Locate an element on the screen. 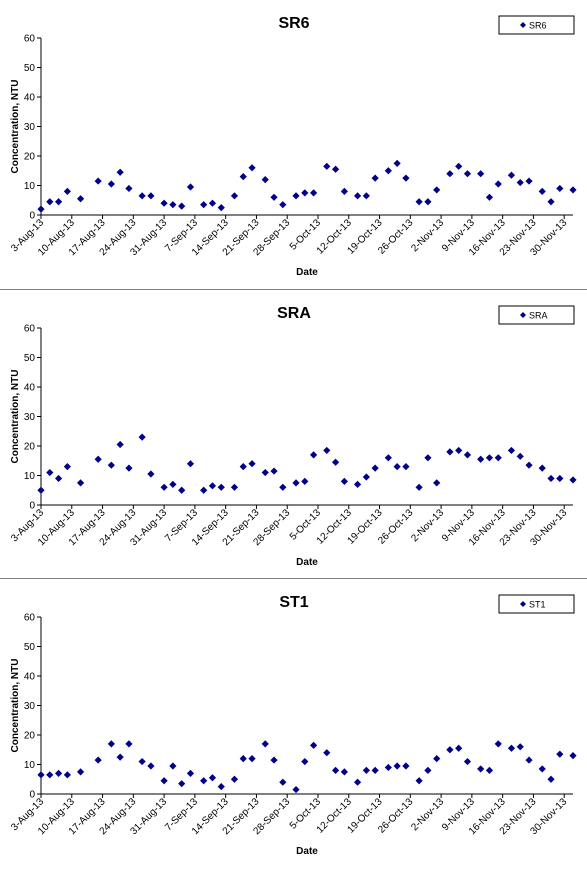 The image size is (587, 874). y-tick-label: 20 is located at coordinates (30, 736).